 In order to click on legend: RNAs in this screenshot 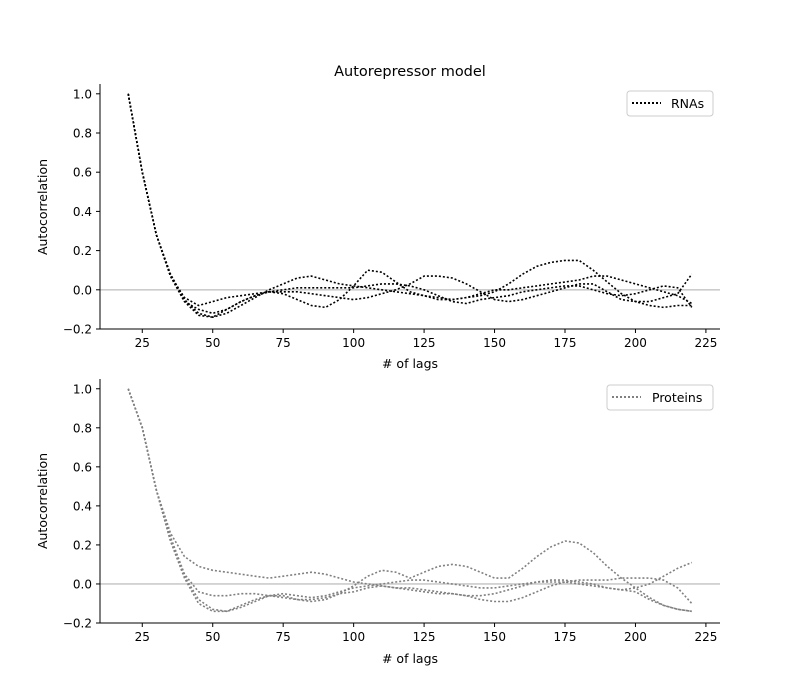, I will do `click(670, 103)`.